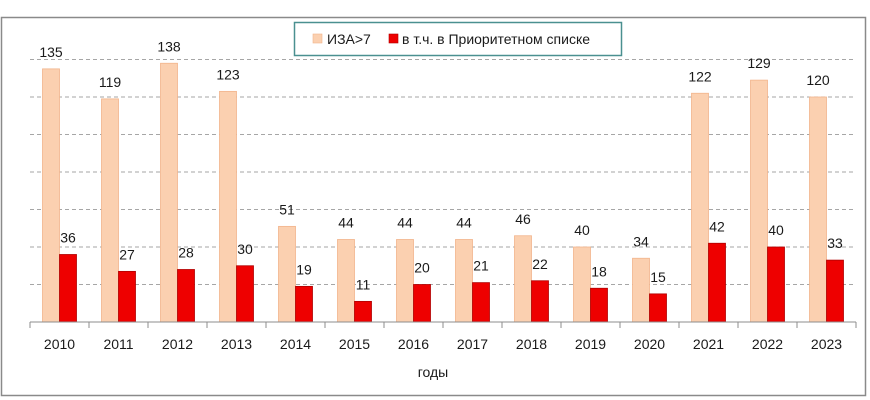 The height and width of the screenshot is (400, 870). I want to click on data-label-priority-2023: 33, so click(835, 243).